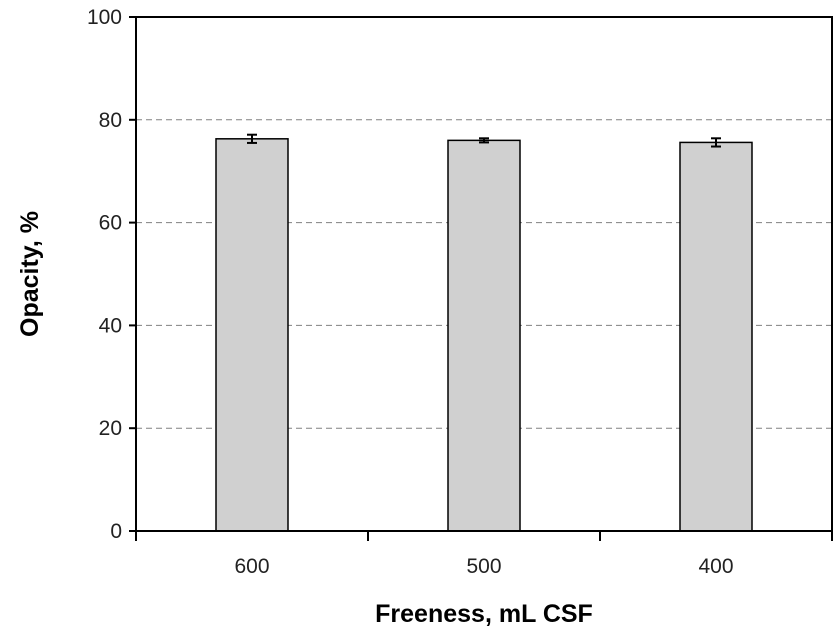  Describe the element at coordinates (715, 566) in the screenshot. I see `x-tick-label: 400` at that location.